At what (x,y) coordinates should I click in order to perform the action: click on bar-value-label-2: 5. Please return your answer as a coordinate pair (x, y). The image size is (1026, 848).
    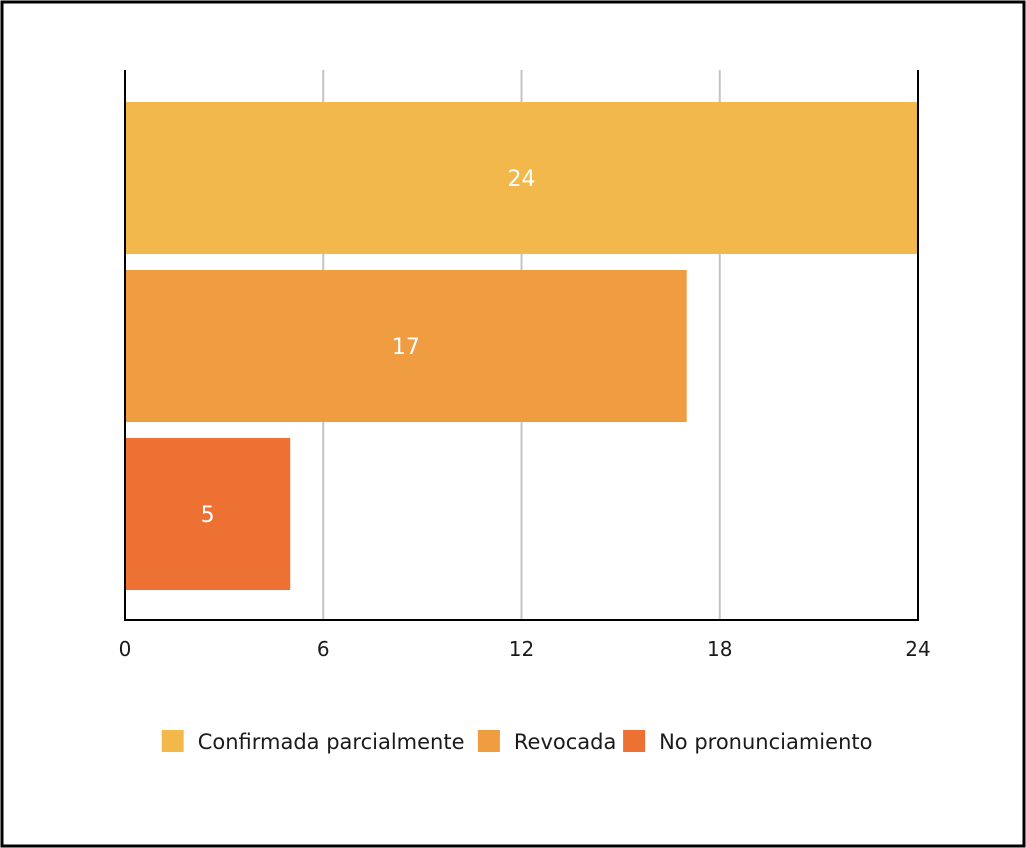
    Looking at the image, I should click on (208, 515).